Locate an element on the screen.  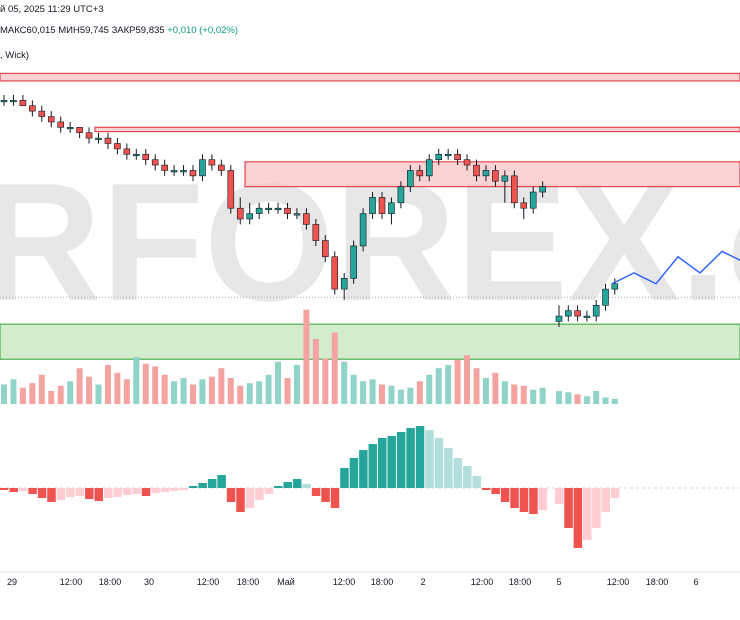
support-zone is located at coordinates (370, 341).